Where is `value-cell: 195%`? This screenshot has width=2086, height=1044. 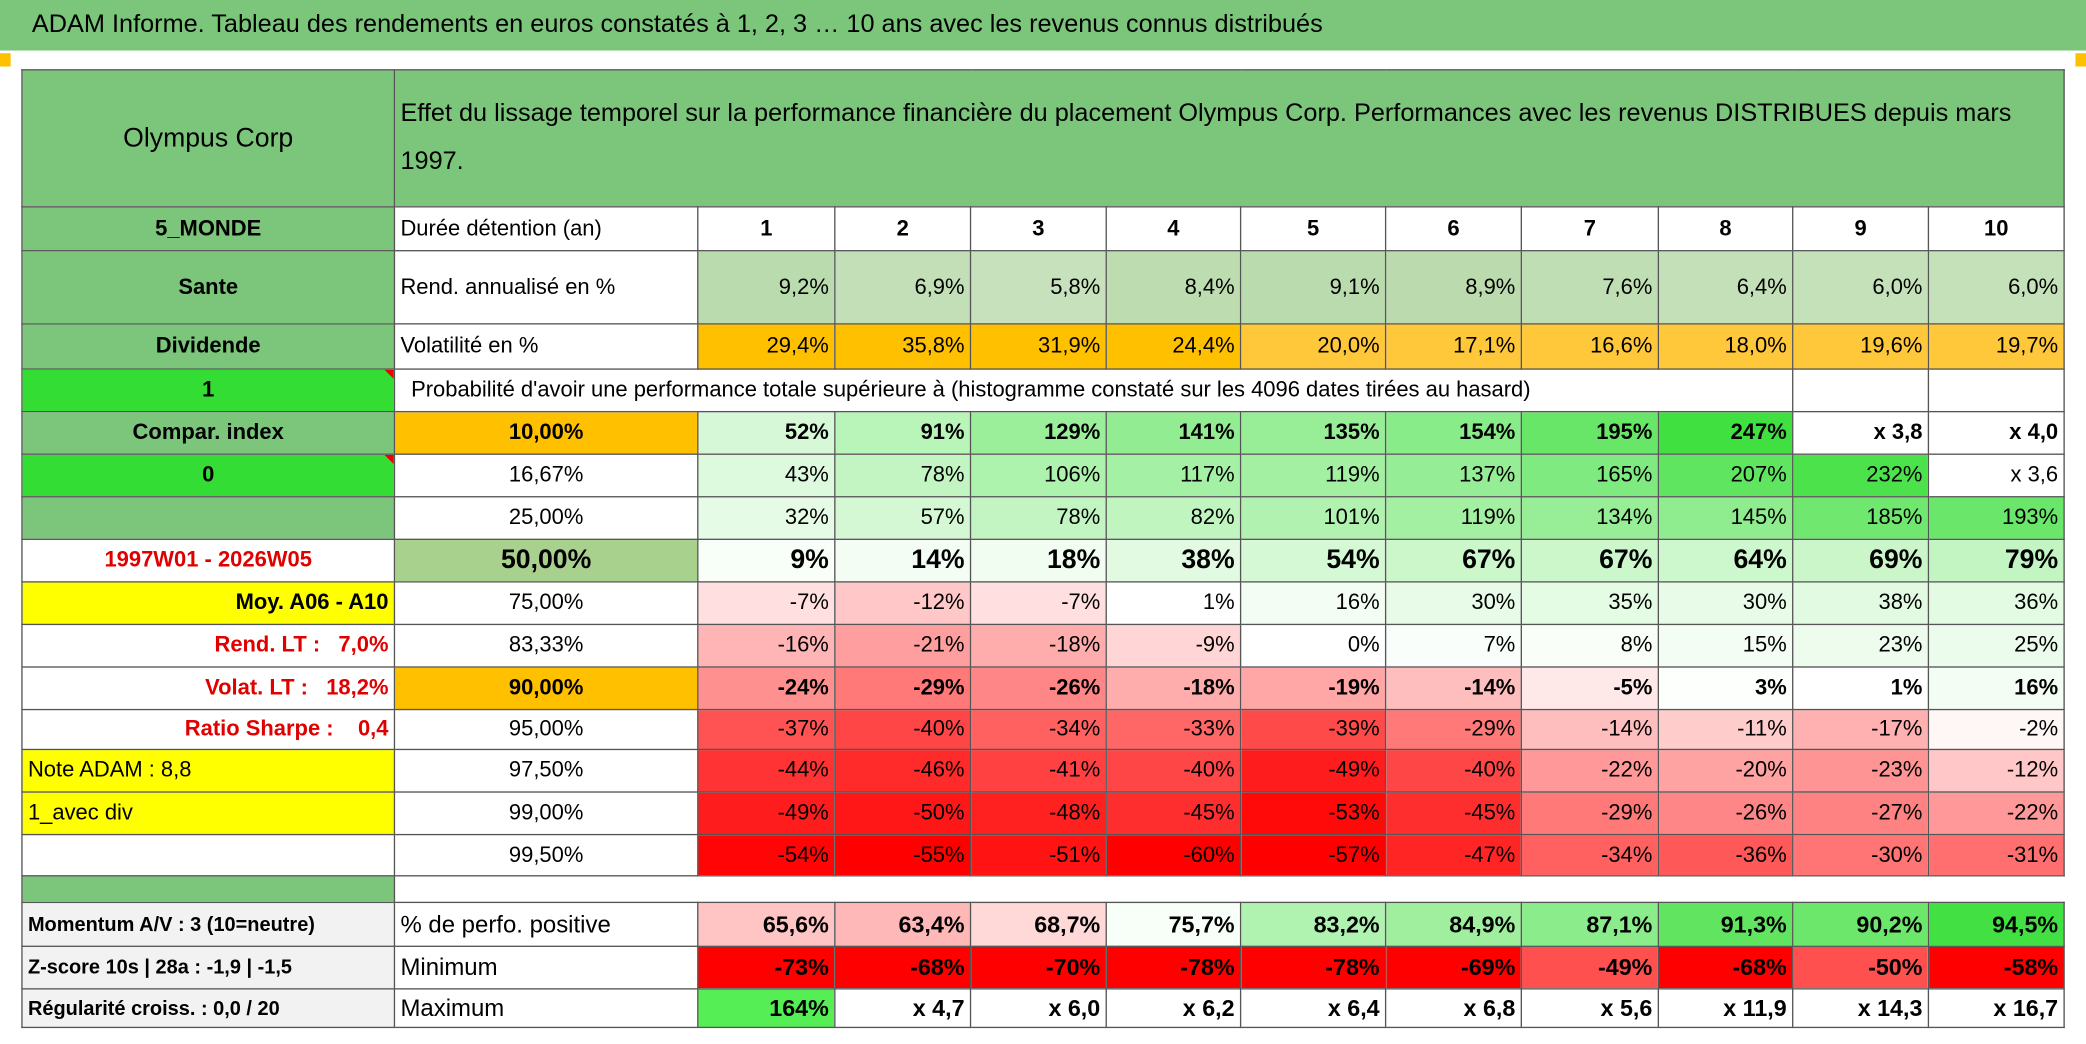
value-cell: 195% is located at coordinates (1590, 432).